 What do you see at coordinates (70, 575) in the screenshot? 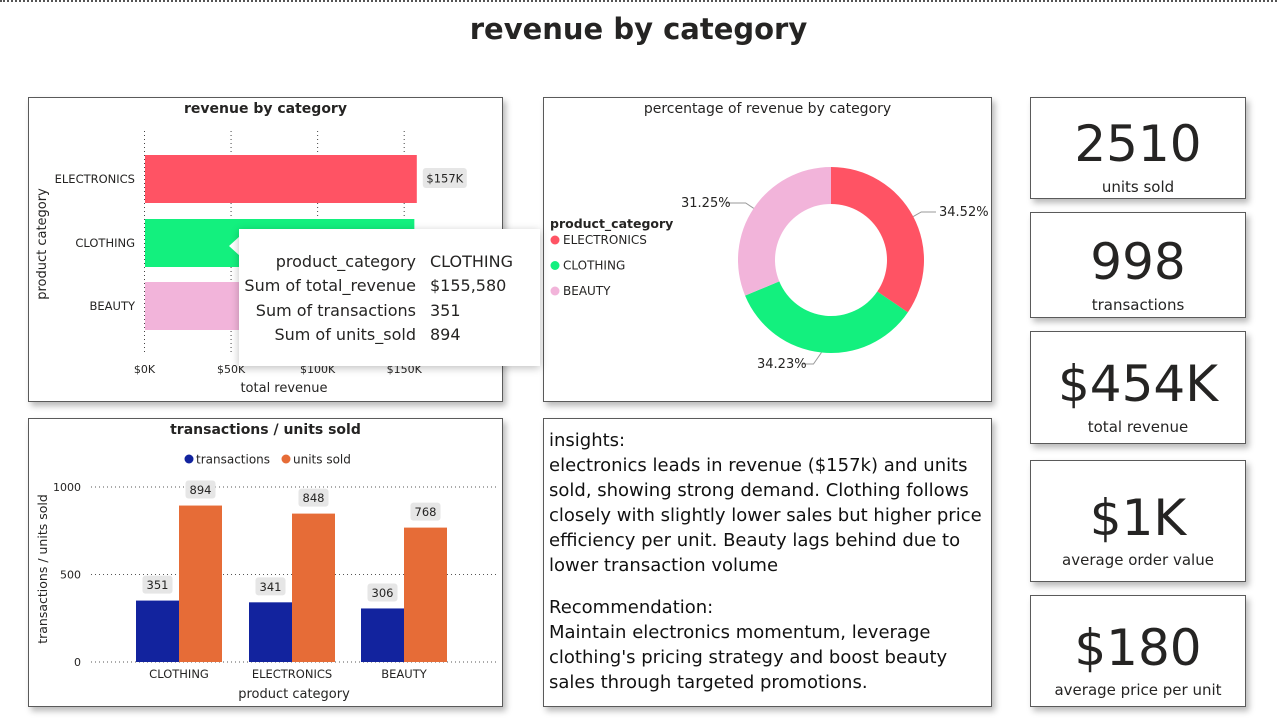
I see `y-tick-label: 500` at bounding box center [70, 575].